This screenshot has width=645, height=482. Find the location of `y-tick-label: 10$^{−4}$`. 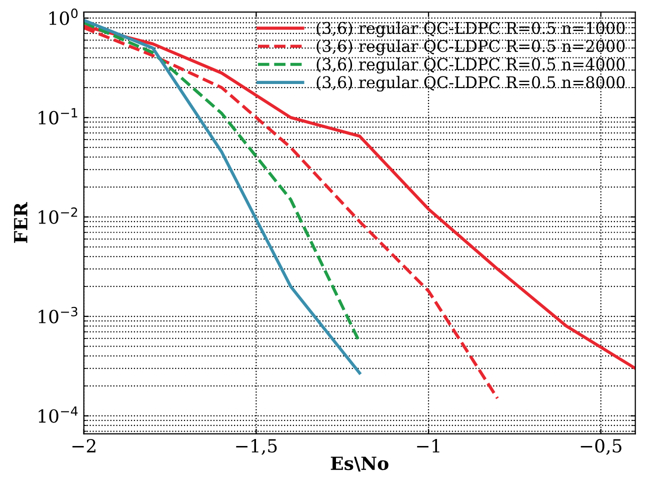

y-tick-label: 10$^{−4}$ is located at coordinates (58, 414).